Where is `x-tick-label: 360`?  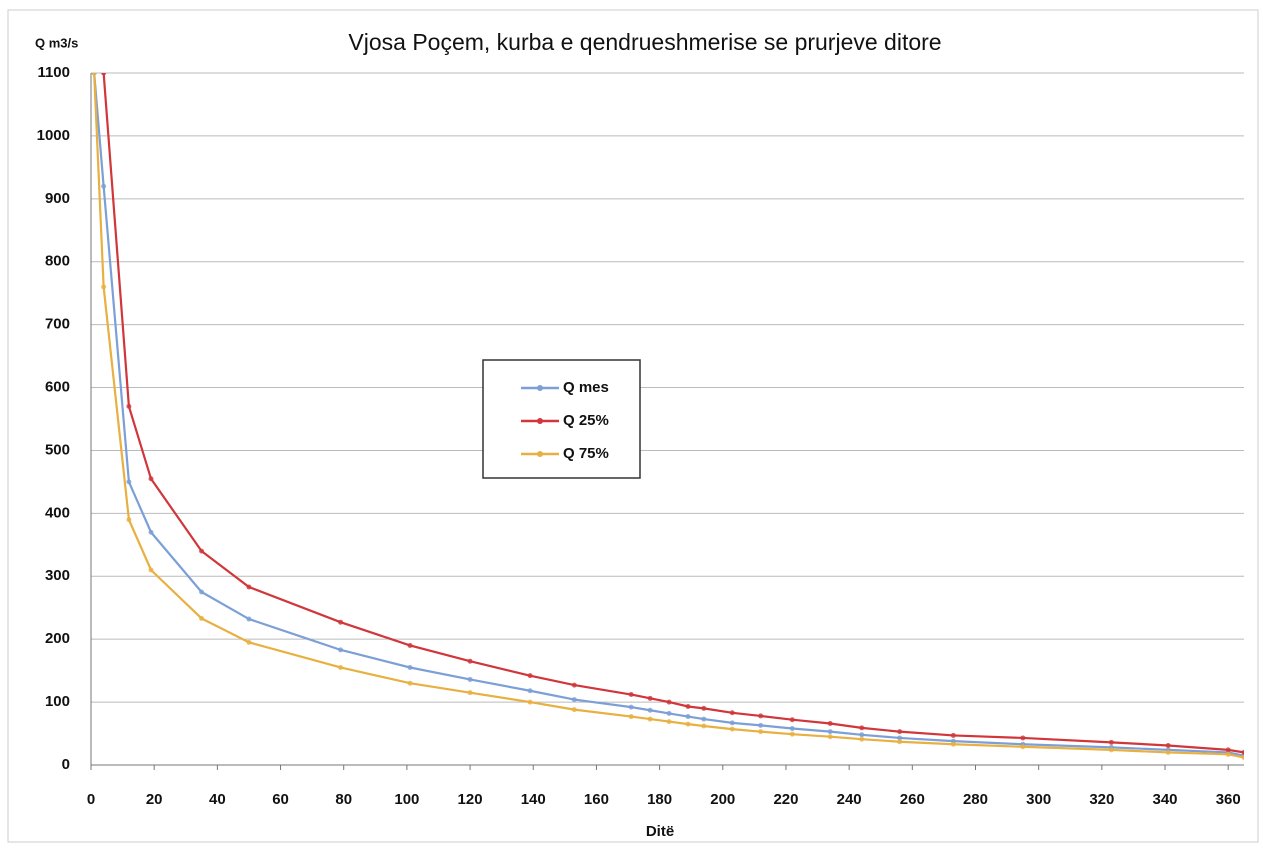 x-tick-label: 360 is located at coordinates (1228, 799).